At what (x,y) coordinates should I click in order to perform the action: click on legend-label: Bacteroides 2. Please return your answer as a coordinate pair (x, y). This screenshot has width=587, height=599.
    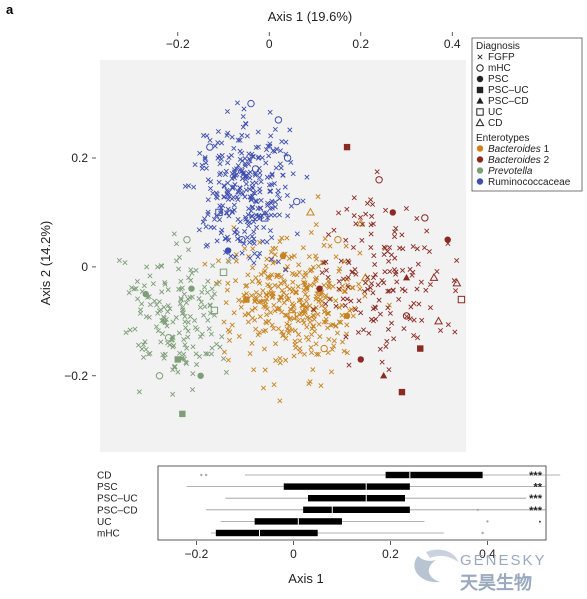
    Looking at the image, I should click on (519, 160).